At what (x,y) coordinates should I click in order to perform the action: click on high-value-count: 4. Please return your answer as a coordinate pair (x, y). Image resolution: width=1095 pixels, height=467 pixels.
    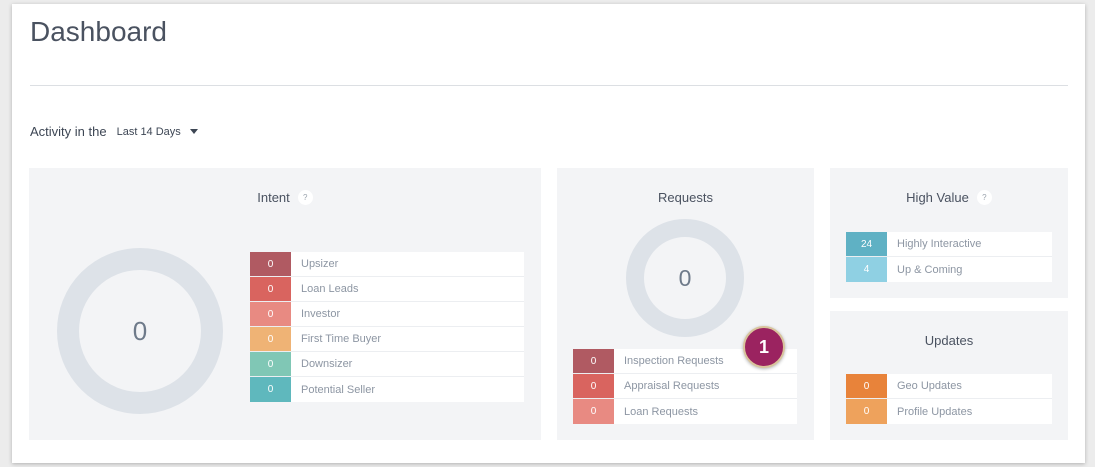
    Looking at the image, I should click on (866, 269).